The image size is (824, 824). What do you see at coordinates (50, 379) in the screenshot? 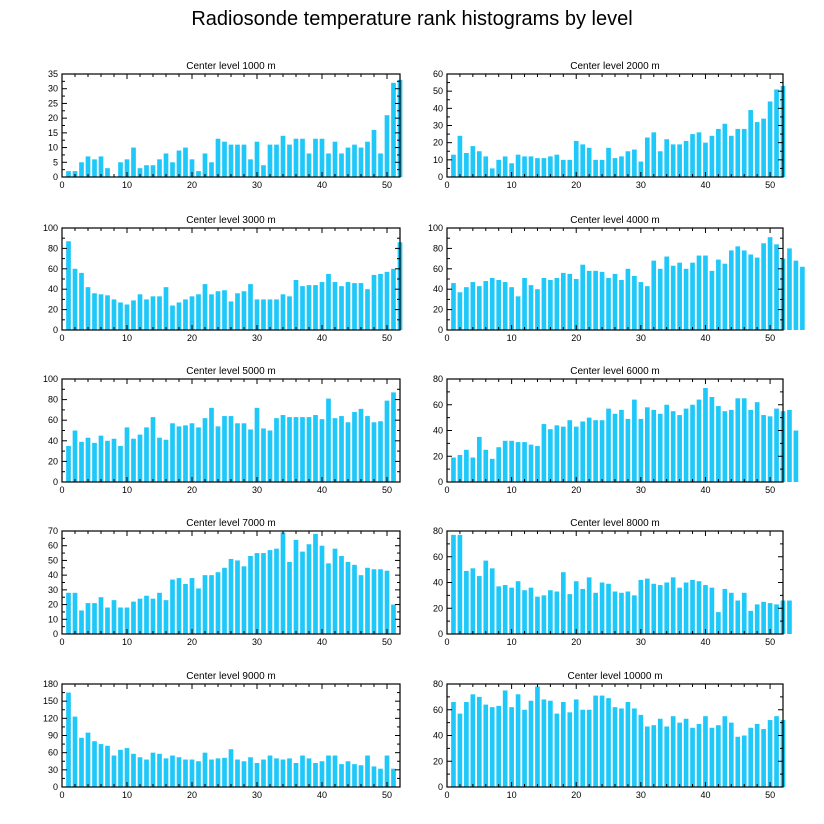
I see `y-tick-label: 100` at bounding box center [50, 379].